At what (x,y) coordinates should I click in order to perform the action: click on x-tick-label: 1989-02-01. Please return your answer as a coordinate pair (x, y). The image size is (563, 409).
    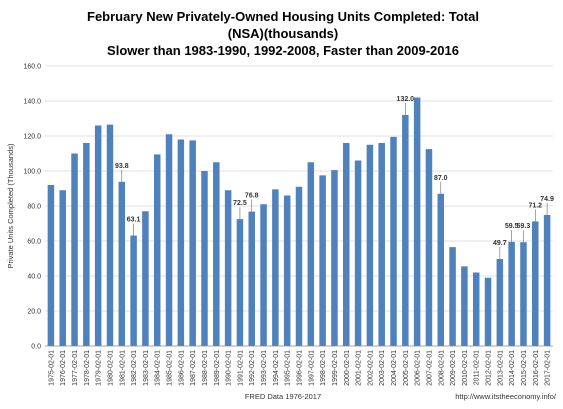
    Looking at the image, I should click on (217, 368).